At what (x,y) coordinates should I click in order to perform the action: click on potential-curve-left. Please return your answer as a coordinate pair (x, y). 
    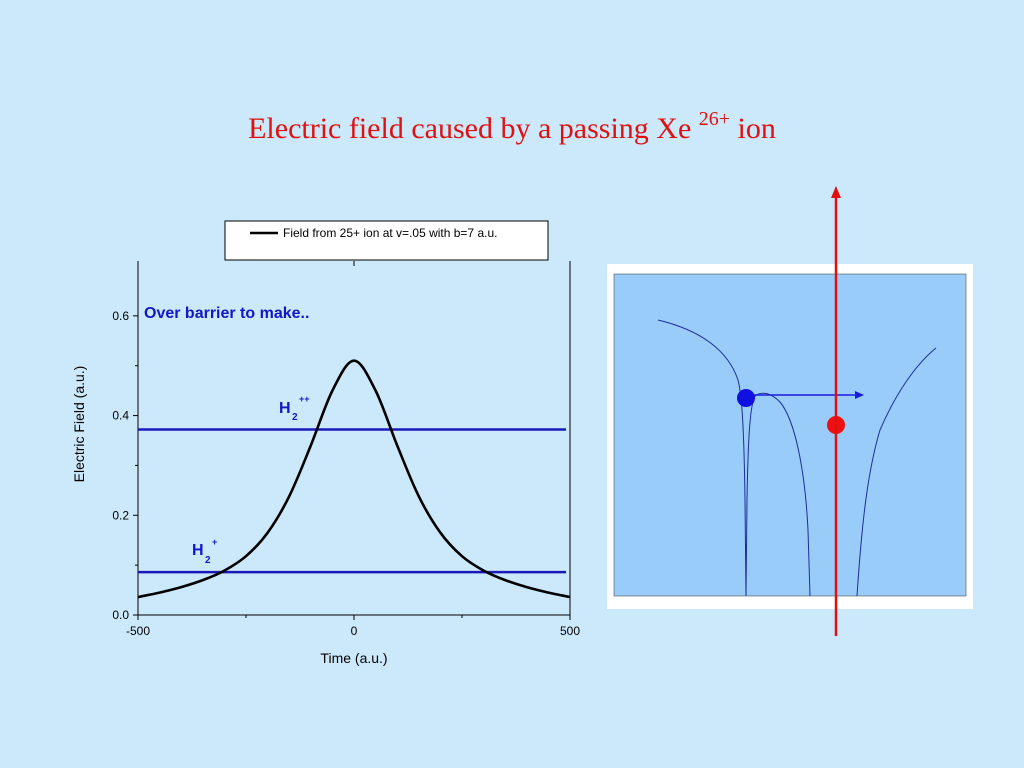
    Looking at the image, I should click on (702, 458).